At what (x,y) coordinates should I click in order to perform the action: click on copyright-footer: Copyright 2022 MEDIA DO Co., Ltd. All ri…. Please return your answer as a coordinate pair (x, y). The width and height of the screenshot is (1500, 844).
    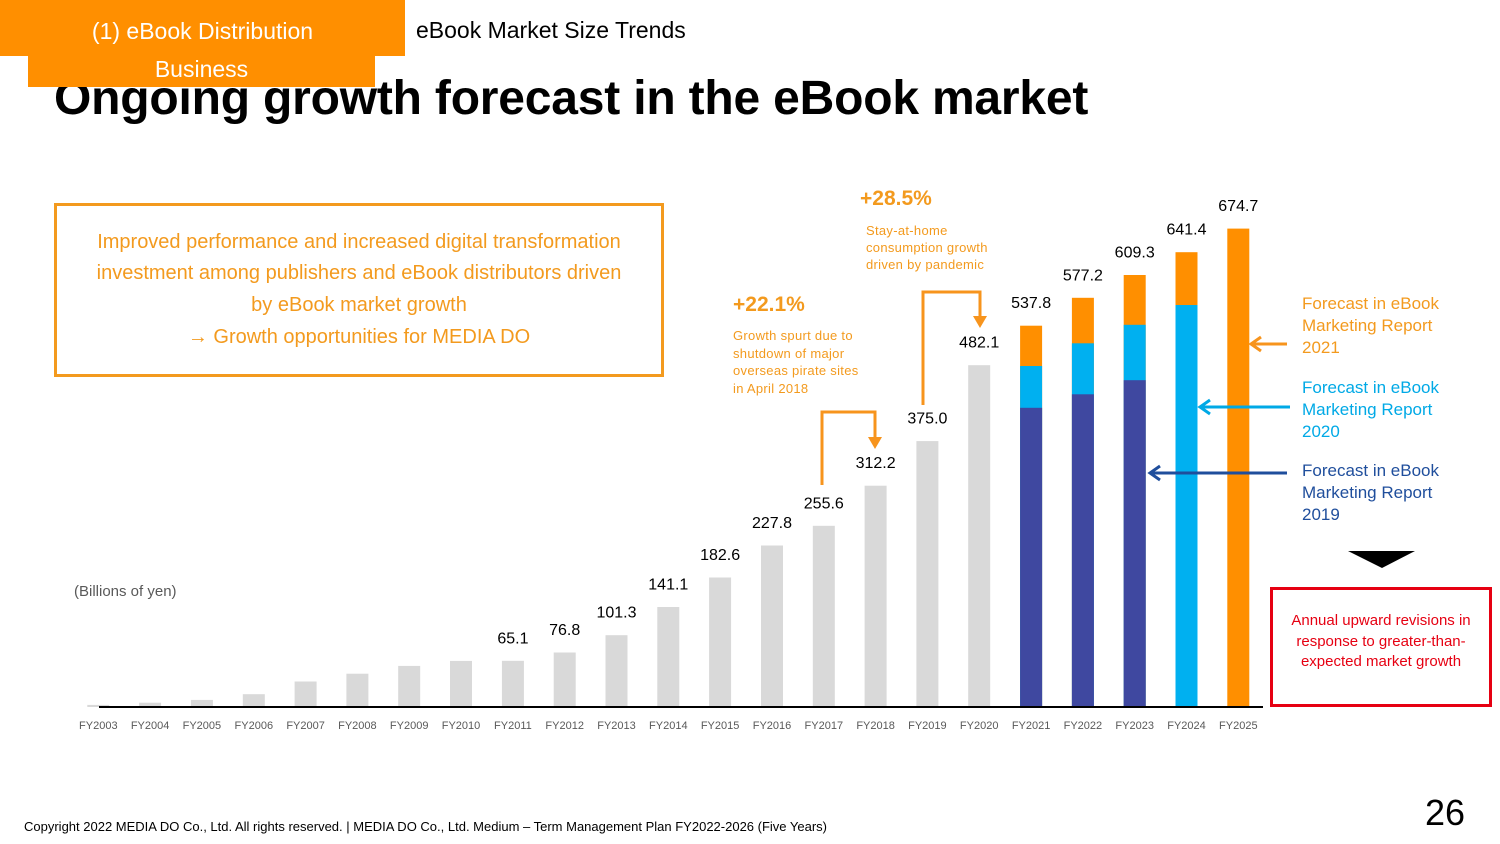
    Looking at the image, I should click on (425, 826).